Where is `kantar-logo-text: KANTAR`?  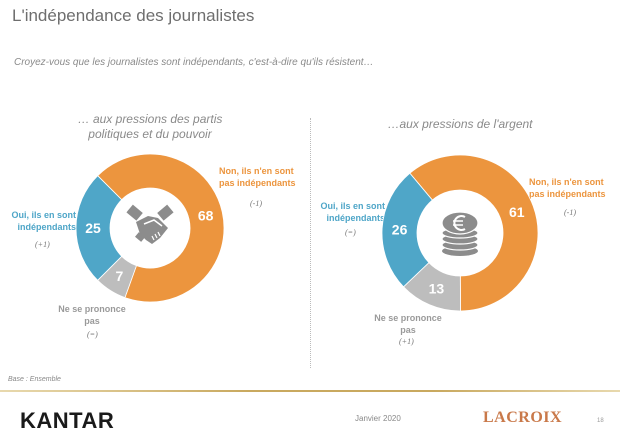 kantar-logo-text: KANTAR is located at coordinates (67, 420).